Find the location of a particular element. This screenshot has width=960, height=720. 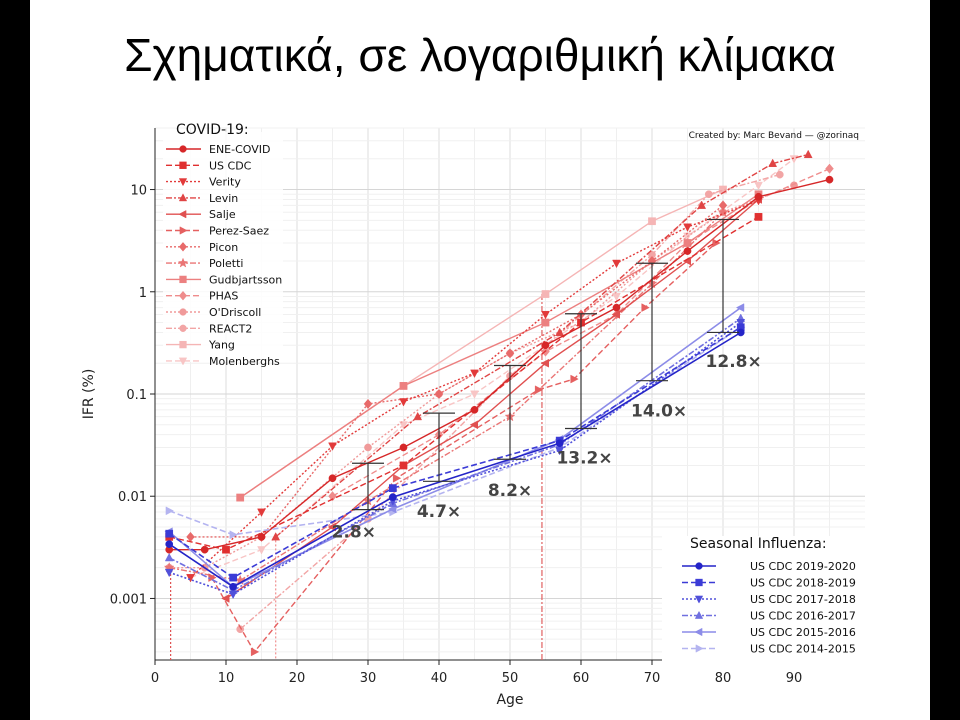

legend-label: US CDC 2017-2018 is located at coordinates (803, 599).